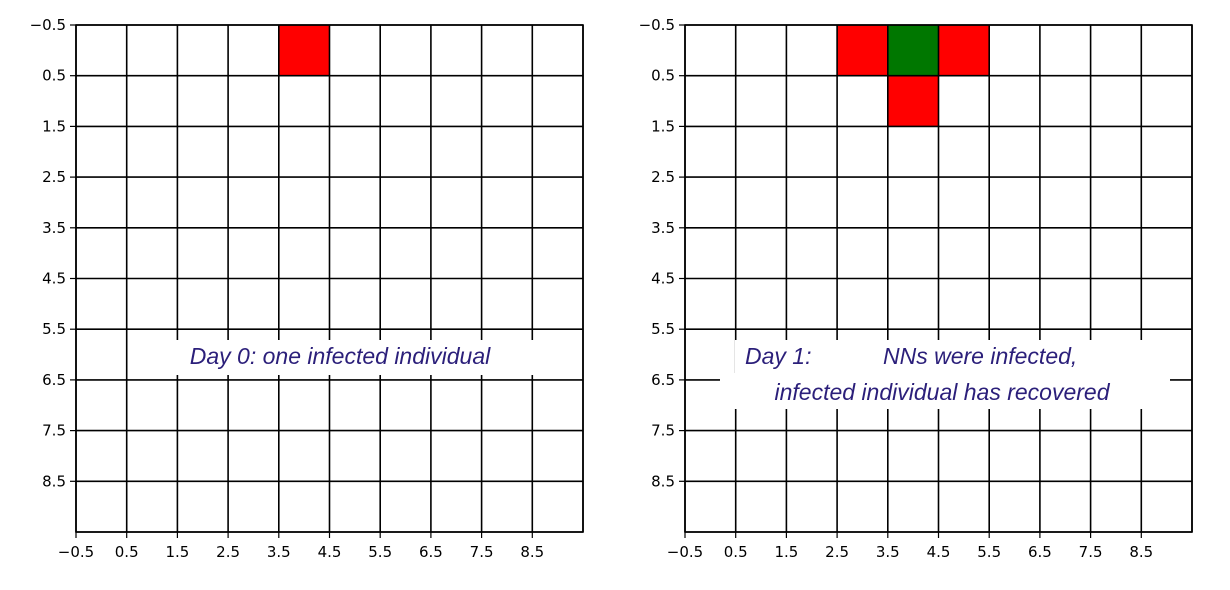  I want to click on annotation-text-part-1: Day 1:, so click(778, 356).